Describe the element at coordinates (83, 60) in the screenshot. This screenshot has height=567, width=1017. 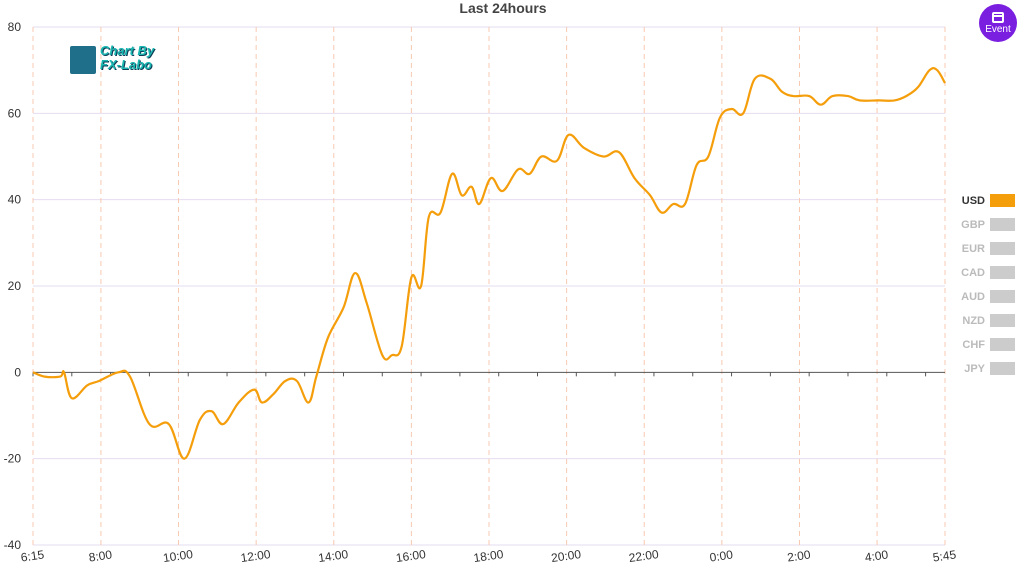
I see `chart-logo-icon` at that location.